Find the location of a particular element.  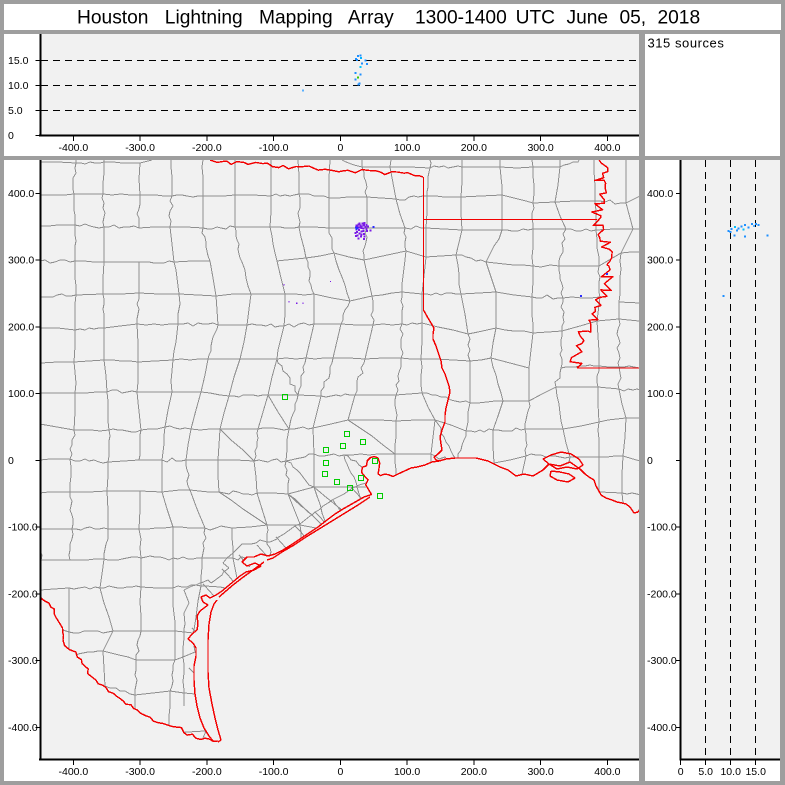

svg-text: 1300-1400 UTC is located at coordinates (485, 18).